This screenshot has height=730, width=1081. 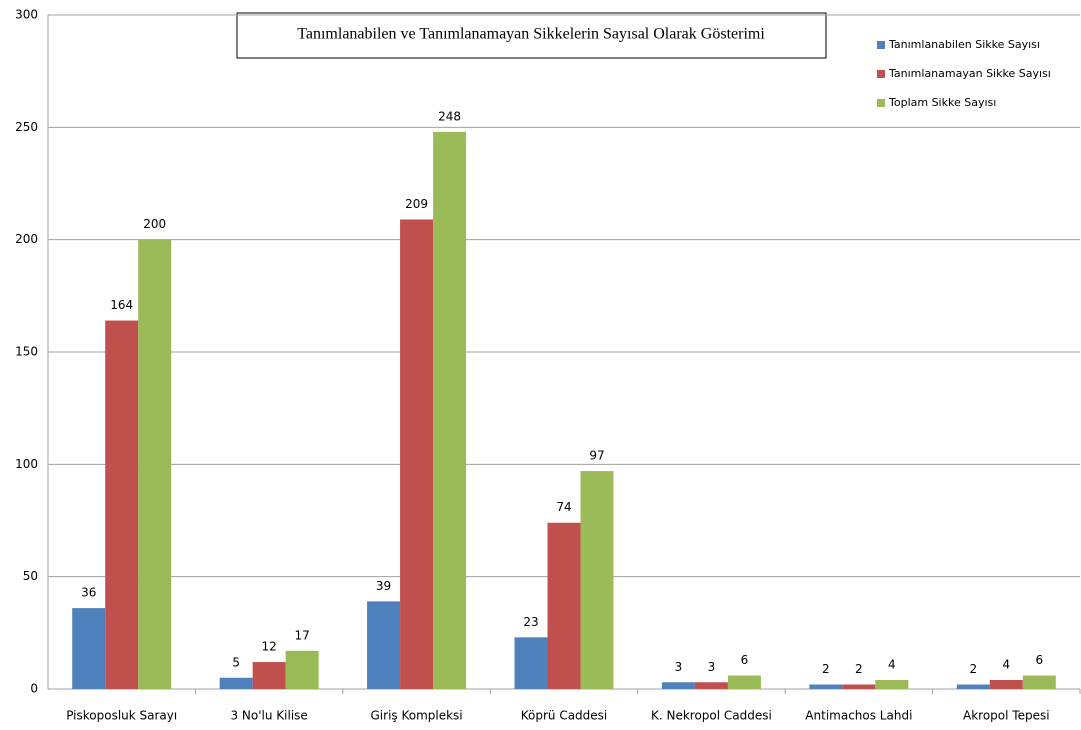 I want to click on x-tick-label: K. Nekropol Caddesi, so click(x=711, y=716).